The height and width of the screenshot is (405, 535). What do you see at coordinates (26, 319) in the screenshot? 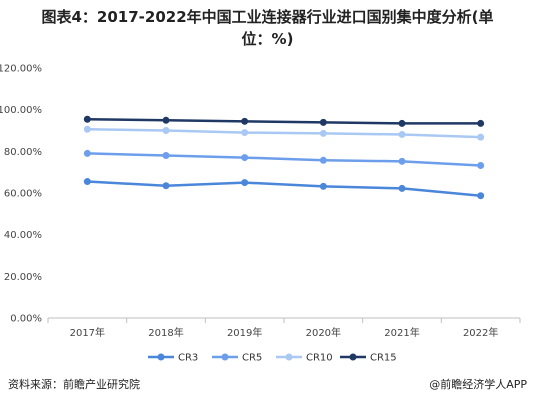
I see `y-tick-label: 0.00%` at bounding box center [26, 319].